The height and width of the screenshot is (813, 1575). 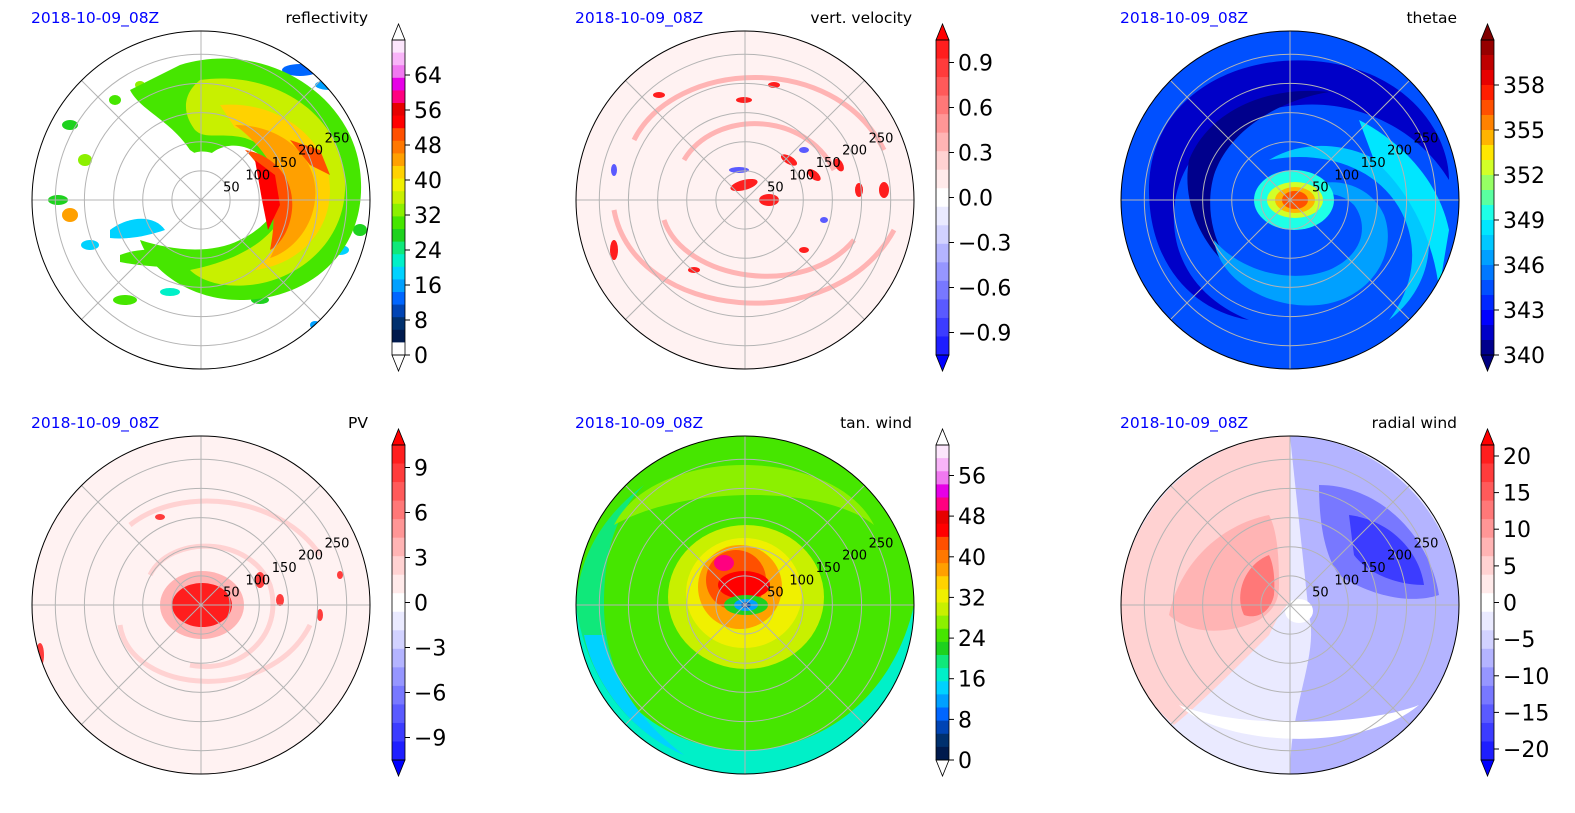 What do you see at coordinates (1431, 18) in the screenshot?
I see `panel-title: thetae` at bounding box center [1431, 18].